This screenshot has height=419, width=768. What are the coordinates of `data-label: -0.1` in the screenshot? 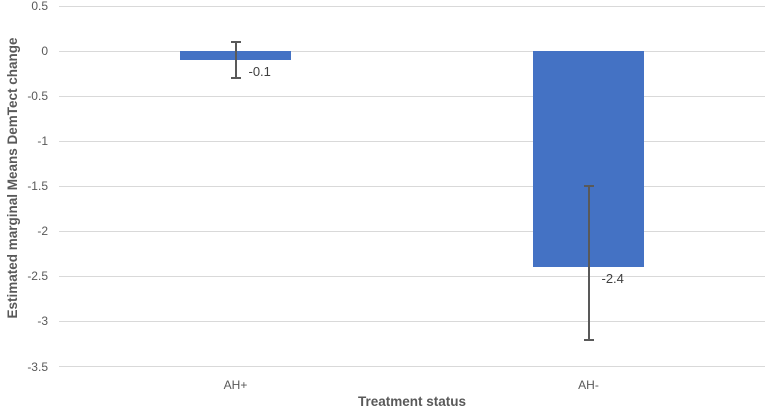 It's located at (259, 72).